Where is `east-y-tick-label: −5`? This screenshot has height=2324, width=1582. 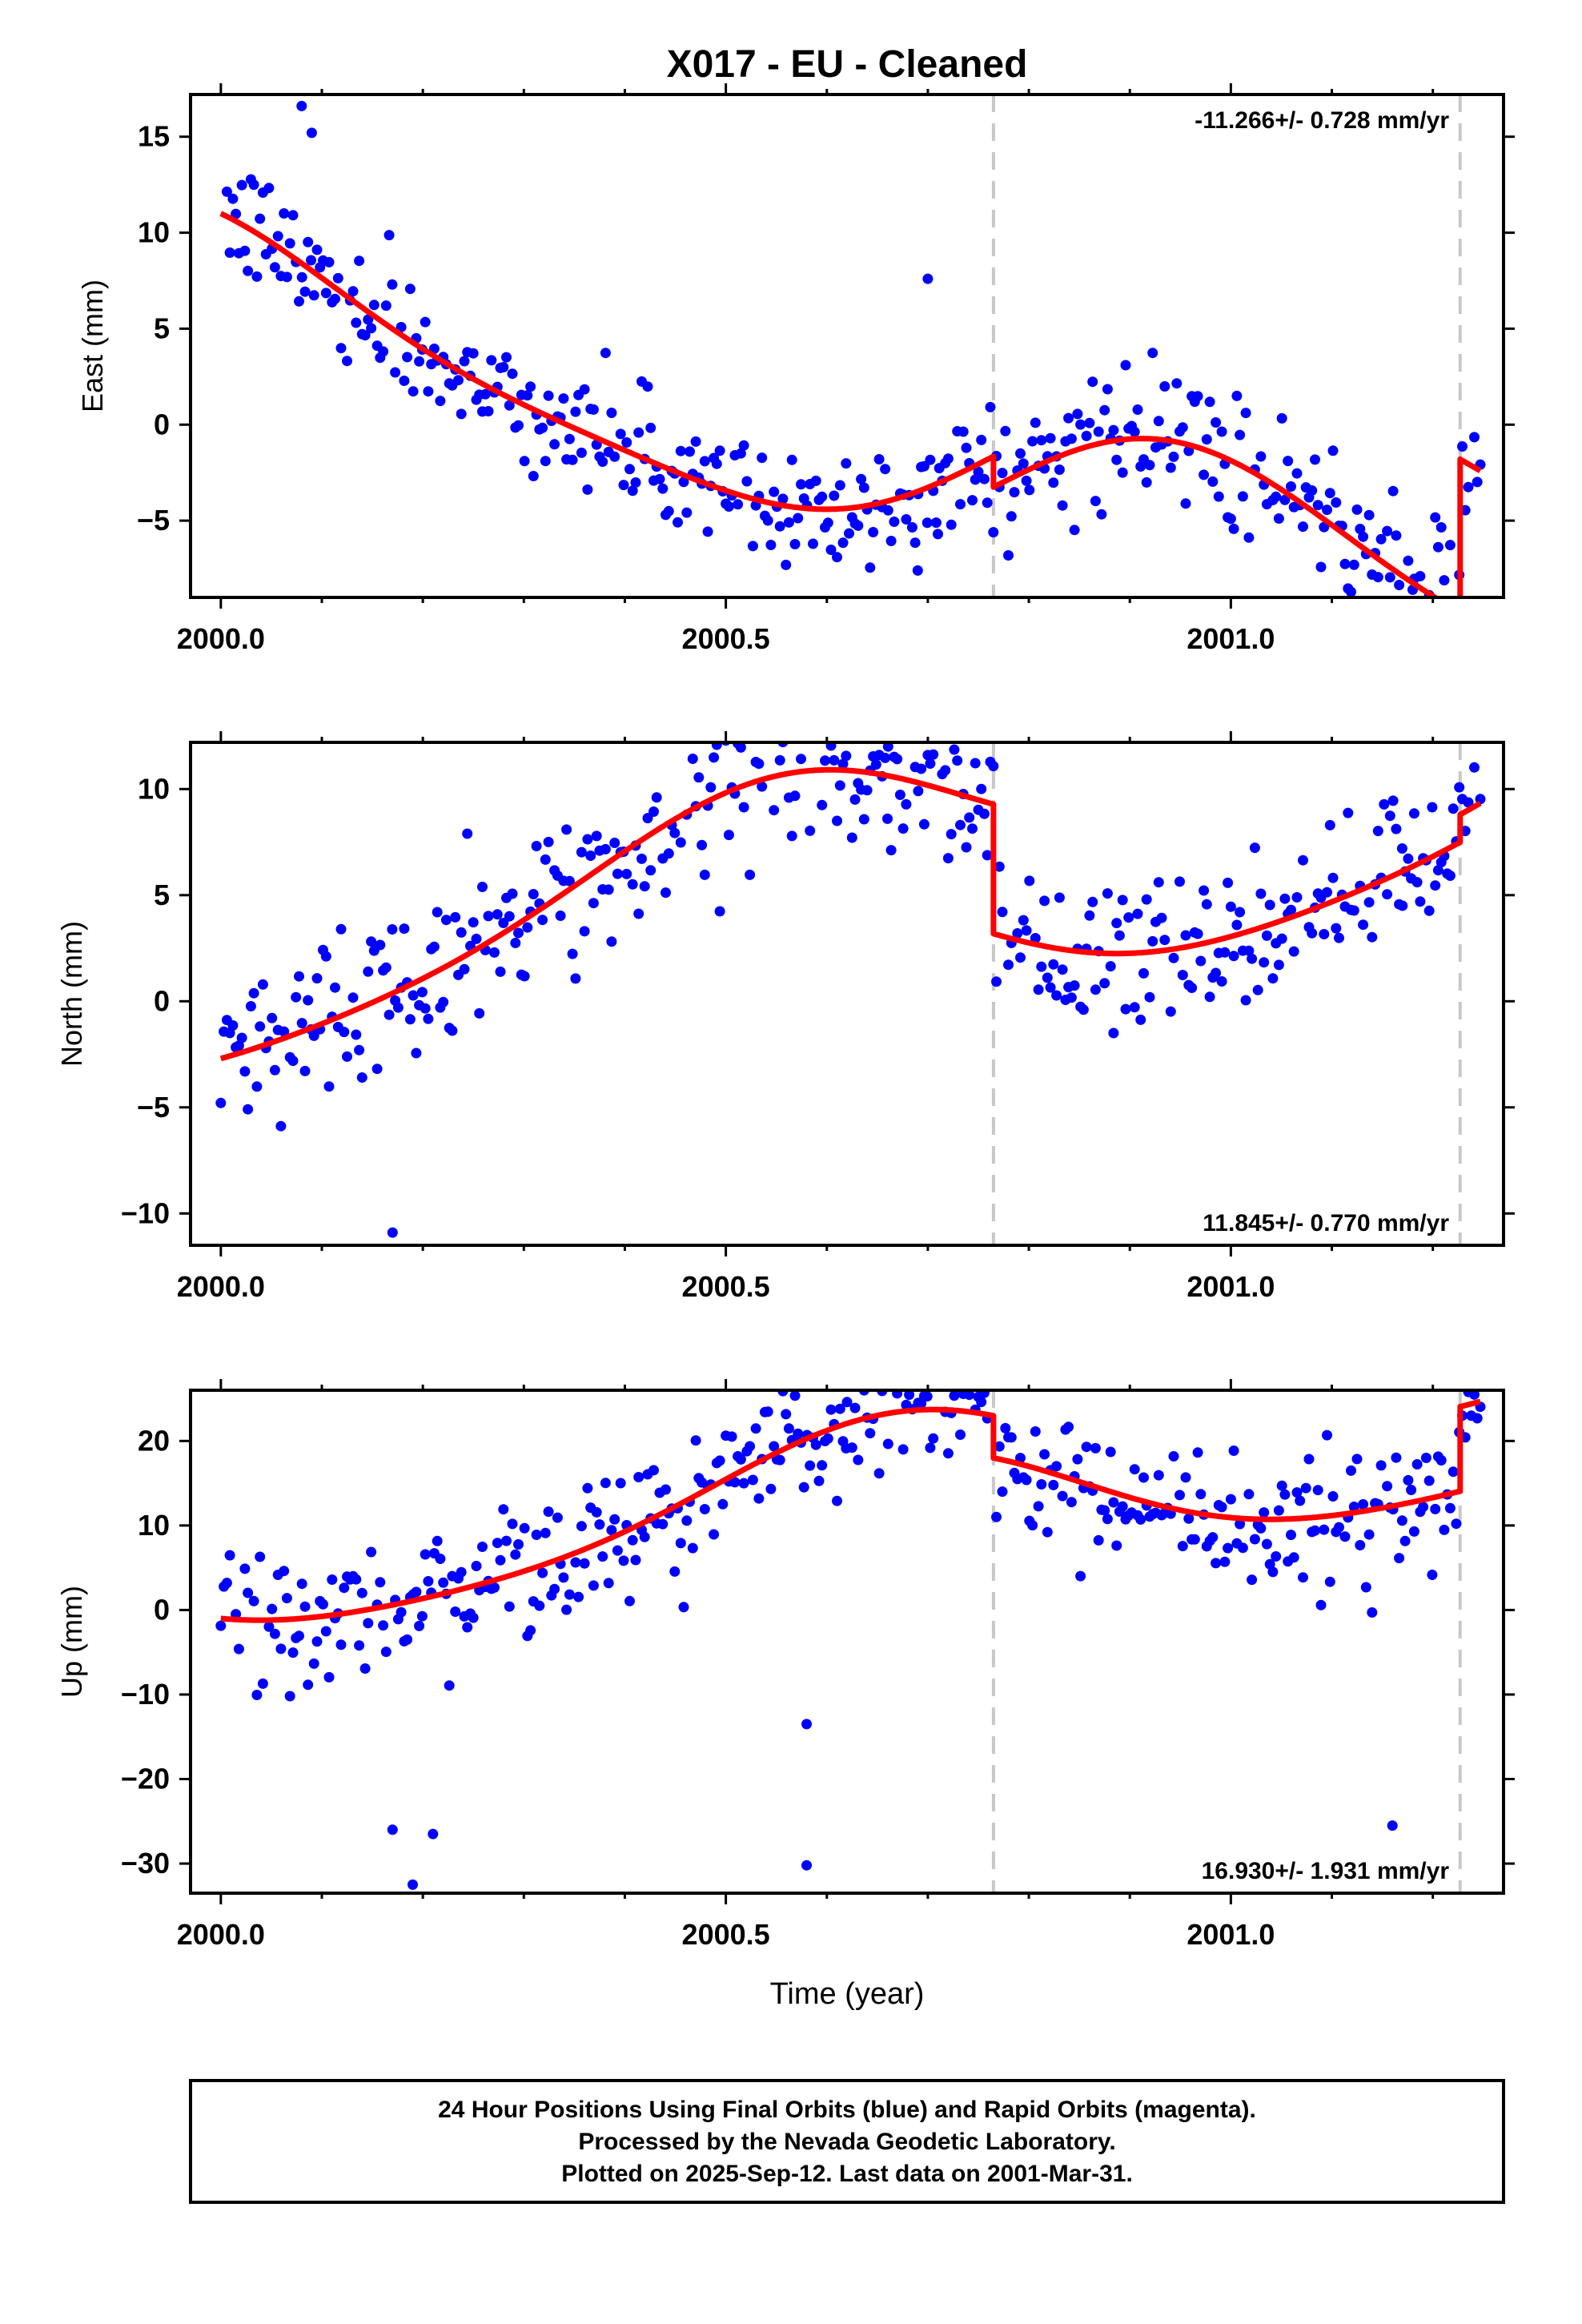 east-y-tick-label: −5 is located at coordinates (154, 520).